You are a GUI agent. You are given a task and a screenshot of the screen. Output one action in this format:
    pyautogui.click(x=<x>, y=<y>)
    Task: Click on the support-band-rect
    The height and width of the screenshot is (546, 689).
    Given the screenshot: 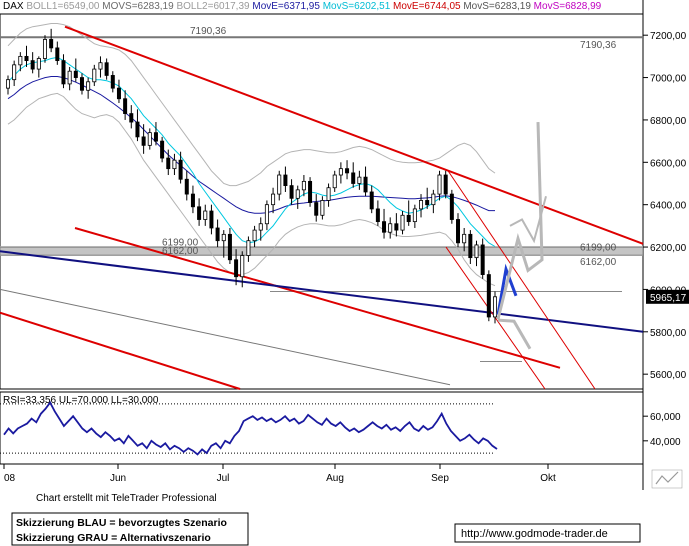 What is the action you would take?
    pyautogui.click(x=321, y=250)
    